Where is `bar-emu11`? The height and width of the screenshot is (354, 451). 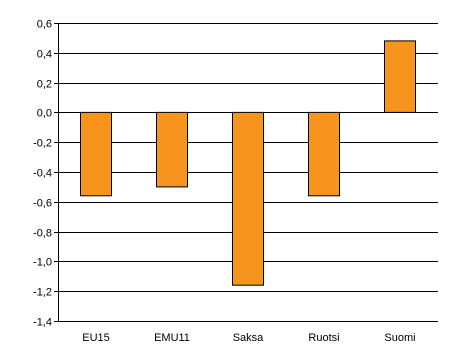 bar-emu11 is located at coordinates (172, 149).